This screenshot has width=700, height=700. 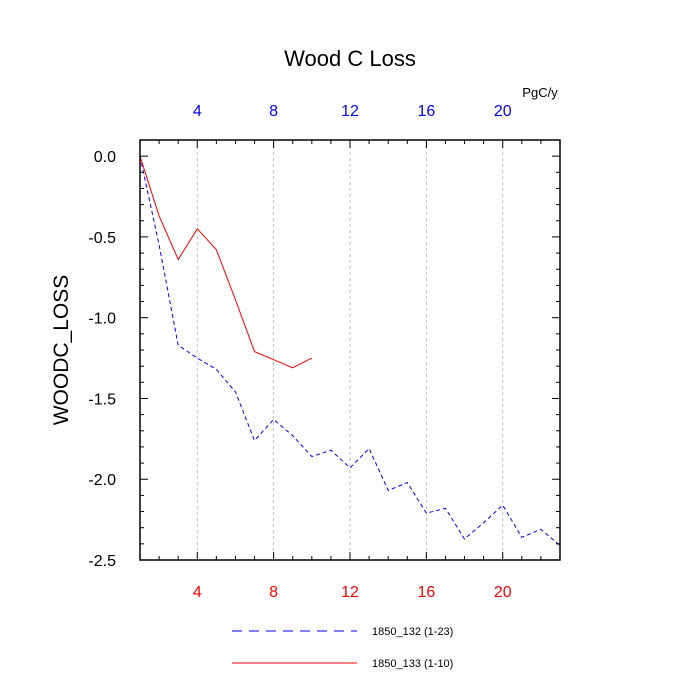 I want to click on x-tick-label-bottom: 16, so click(x=426, y=592).